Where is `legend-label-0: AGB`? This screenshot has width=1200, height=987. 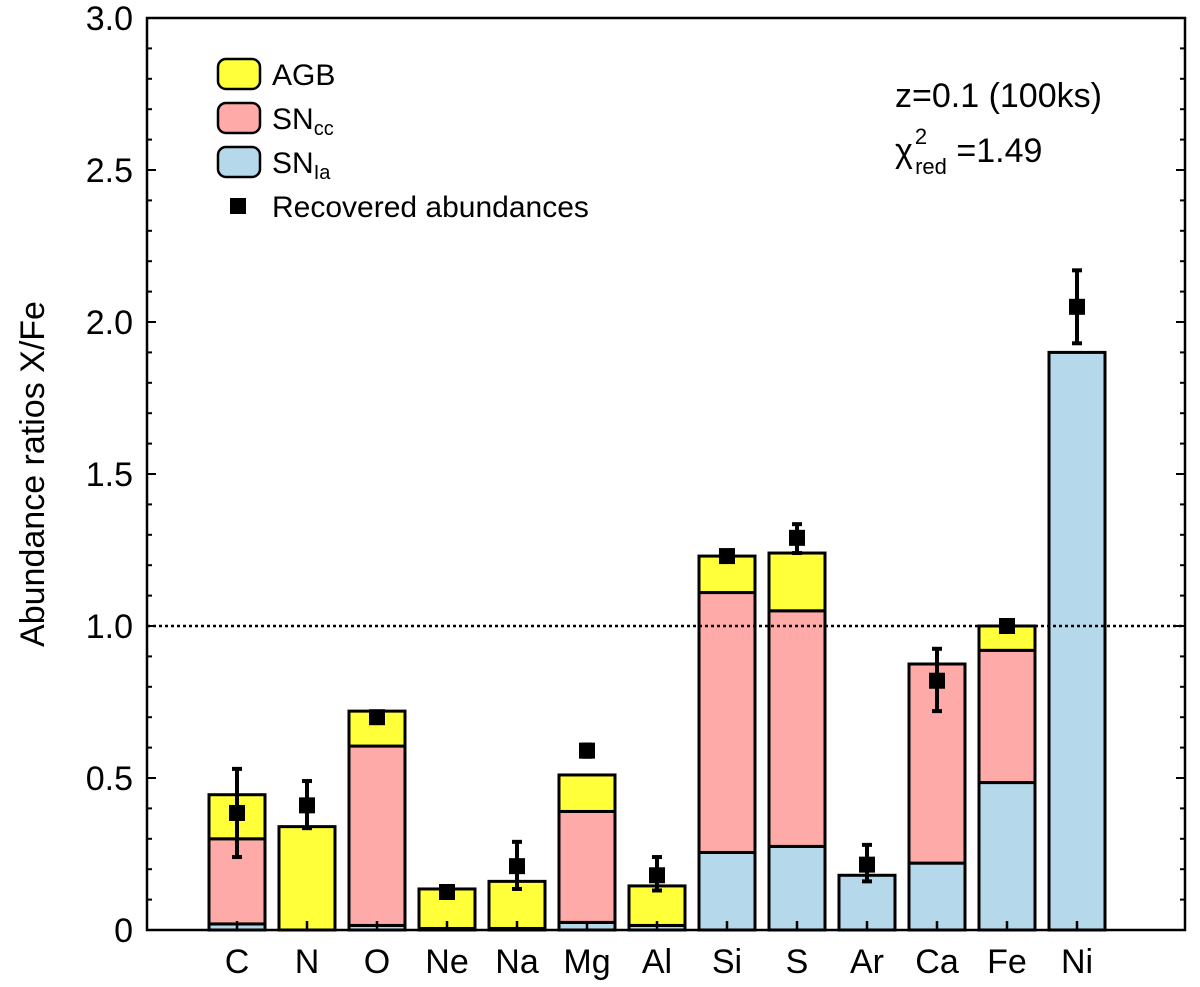 legend-label-0: AGB is located at coordinates (303, 75).